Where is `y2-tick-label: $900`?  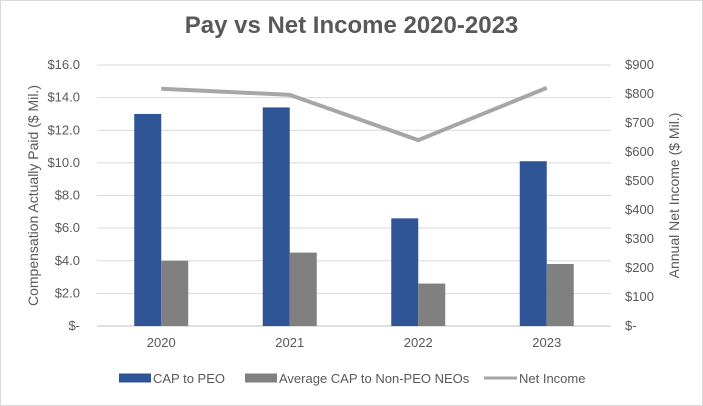
y2-tick-label: $900 is located at coordinates (639, 64).